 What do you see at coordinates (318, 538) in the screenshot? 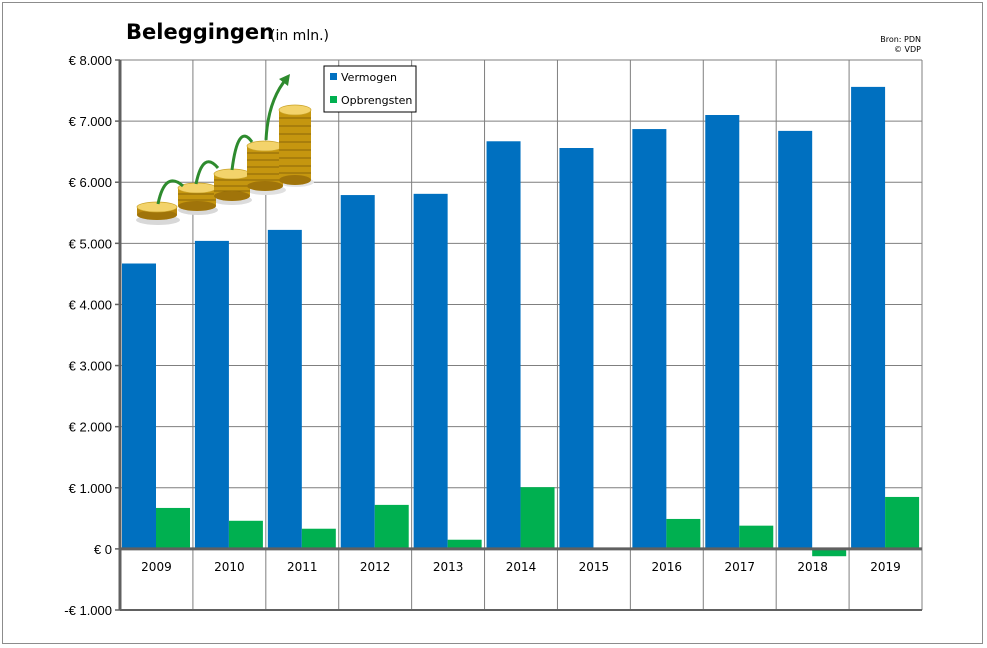
I see `bar-opbrengsten-2011` at bounding box center [318, 538].